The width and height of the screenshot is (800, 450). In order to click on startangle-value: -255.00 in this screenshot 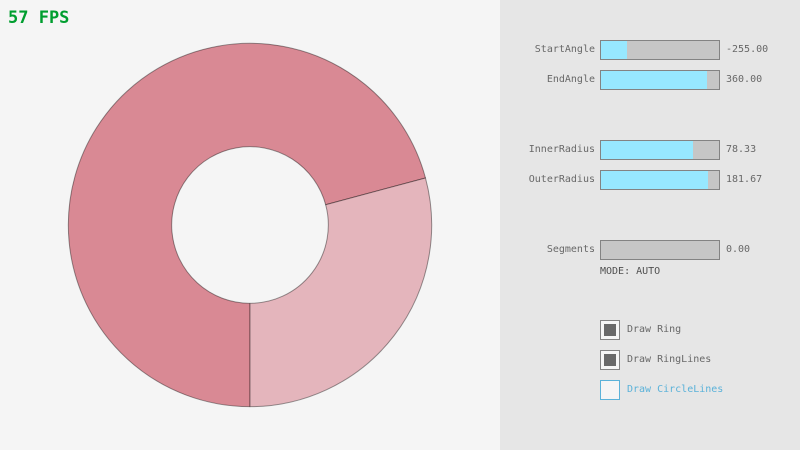, I will do `click(747, 49)`.